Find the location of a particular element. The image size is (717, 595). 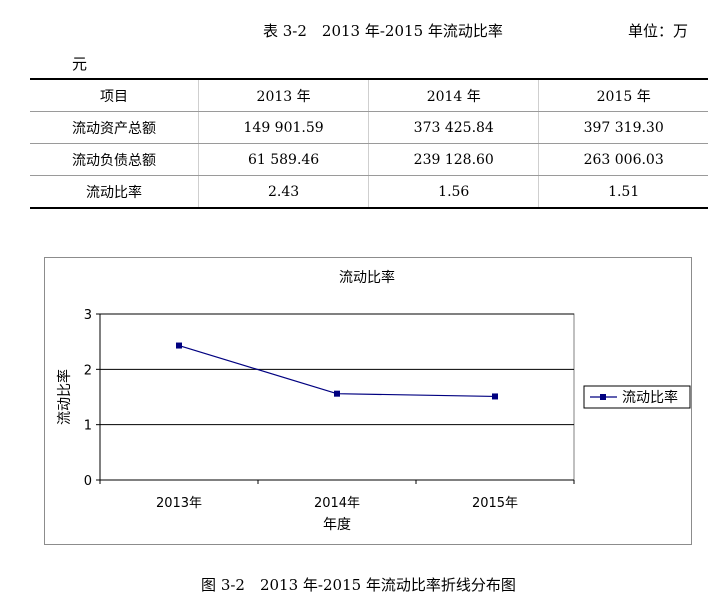

x-tick-label: 2013年 is located at coordinates (179, 503).